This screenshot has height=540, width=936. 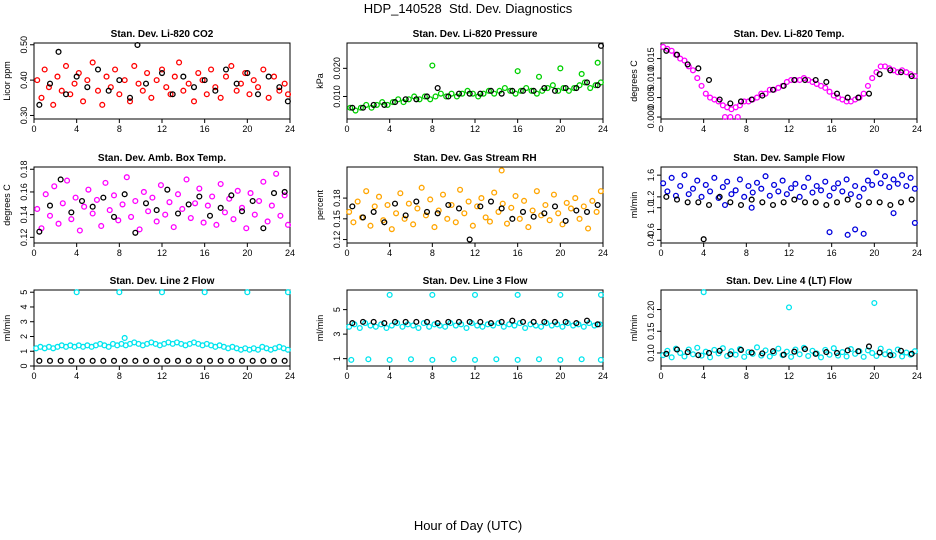 I want to click on series-hourly, so click(x=475, y=220).